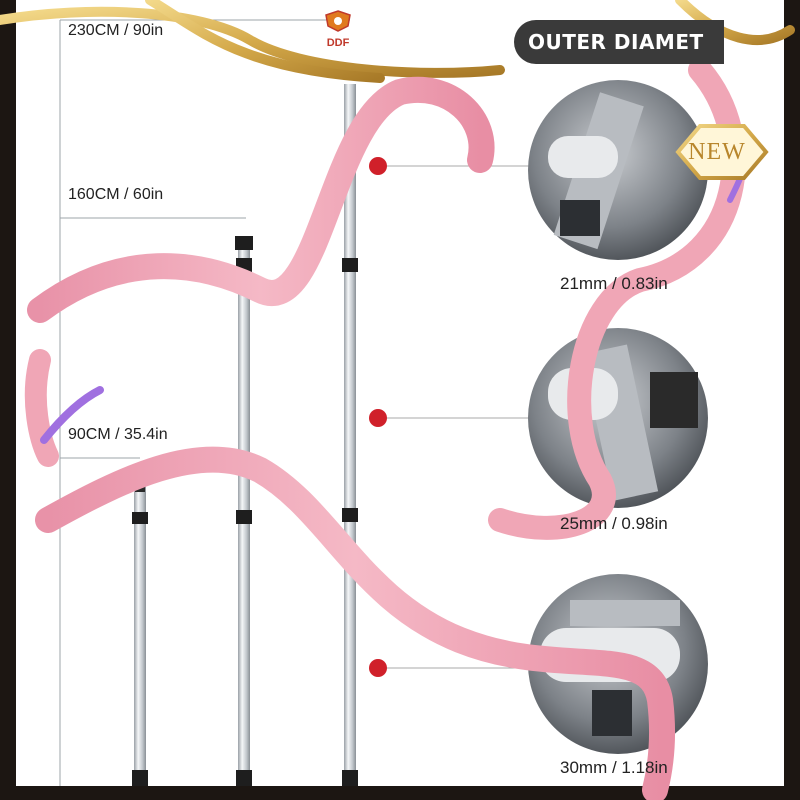  What do you see at coordinates (338, 43) in the screenshot?
I see `brand-name: DDF` at bounding box center [338, 43].